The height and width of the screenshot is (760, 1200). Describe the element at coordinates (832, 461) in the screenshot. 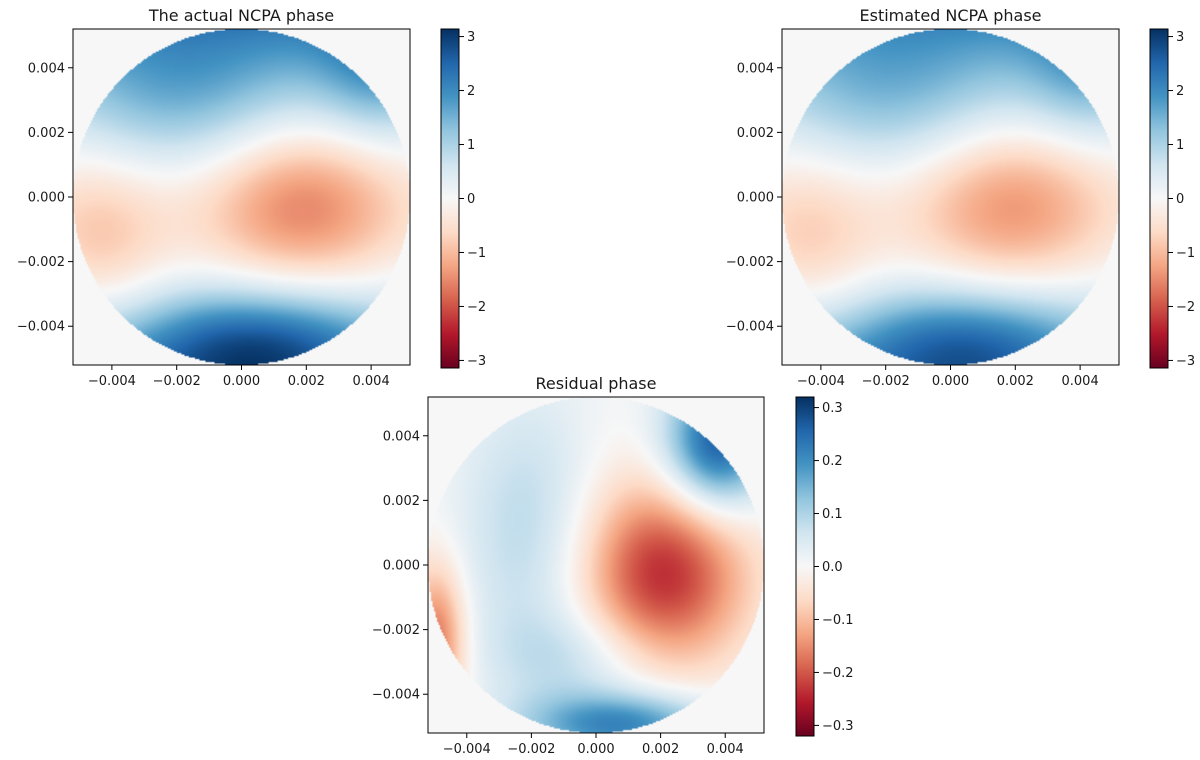

I see `colorbar-tick-label: 0.2` at that location.